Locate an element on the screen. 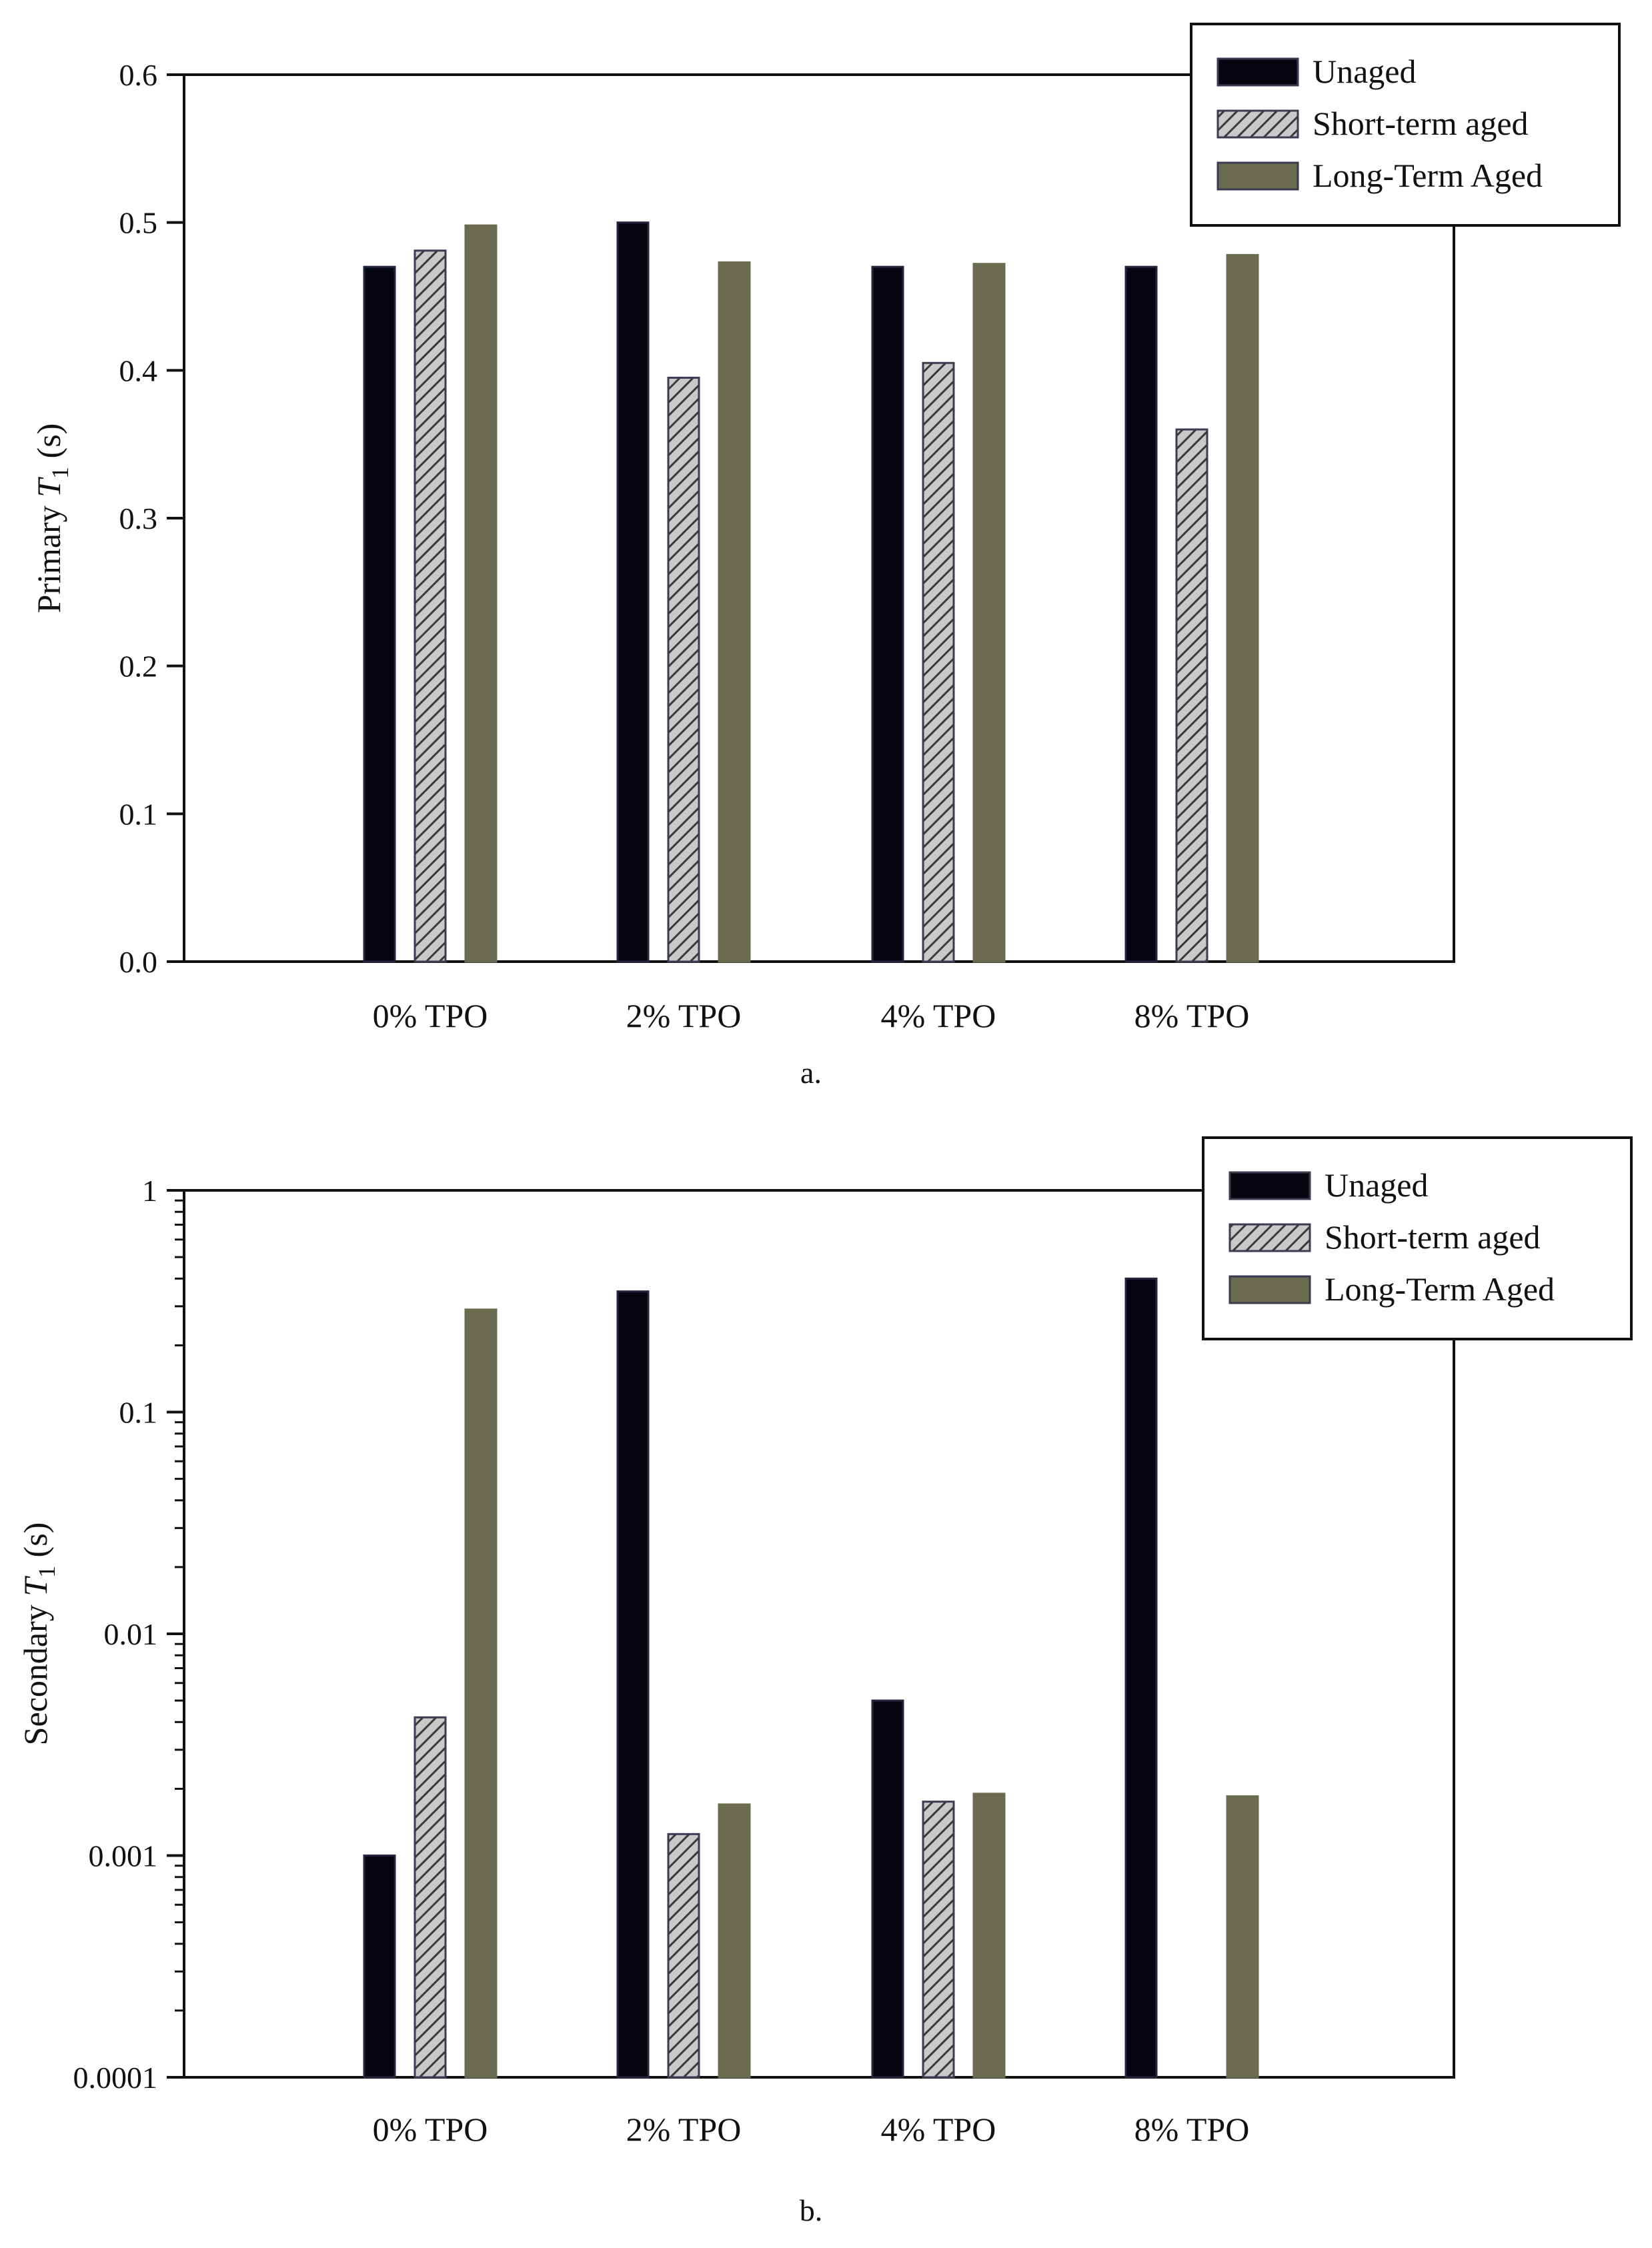  y-axis-ticks: 0.0001 0.001 0.01 0.1 1 is located at coordinates (128, 1634).